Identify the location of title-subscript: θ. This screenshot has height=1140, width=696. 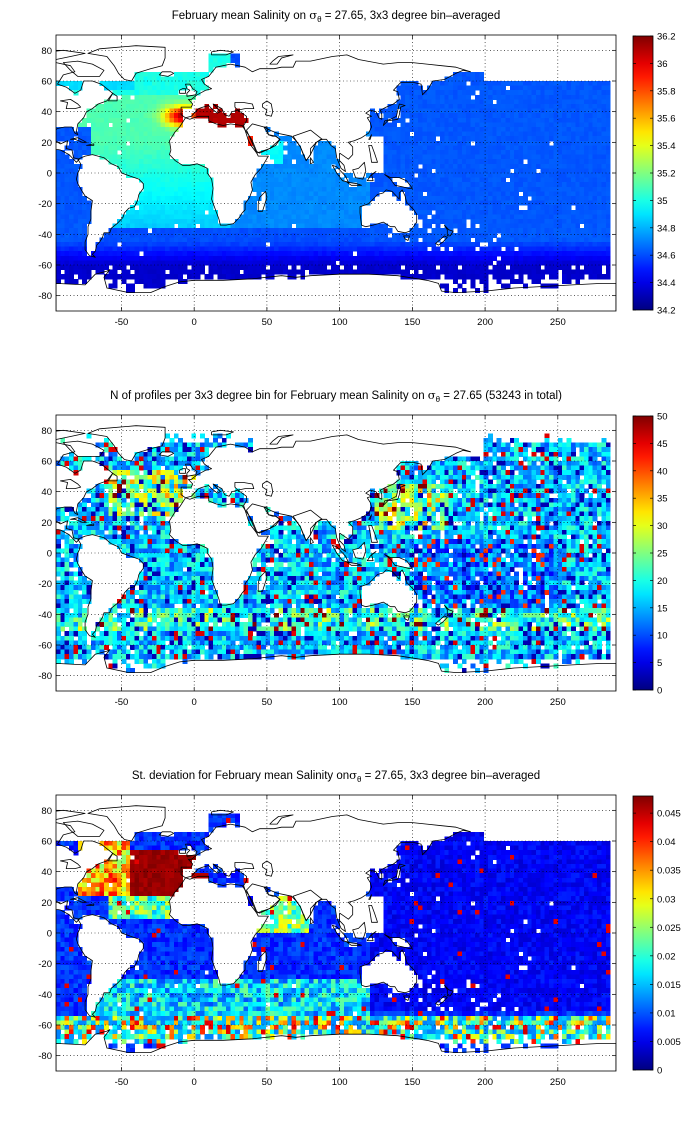
(319, 19).